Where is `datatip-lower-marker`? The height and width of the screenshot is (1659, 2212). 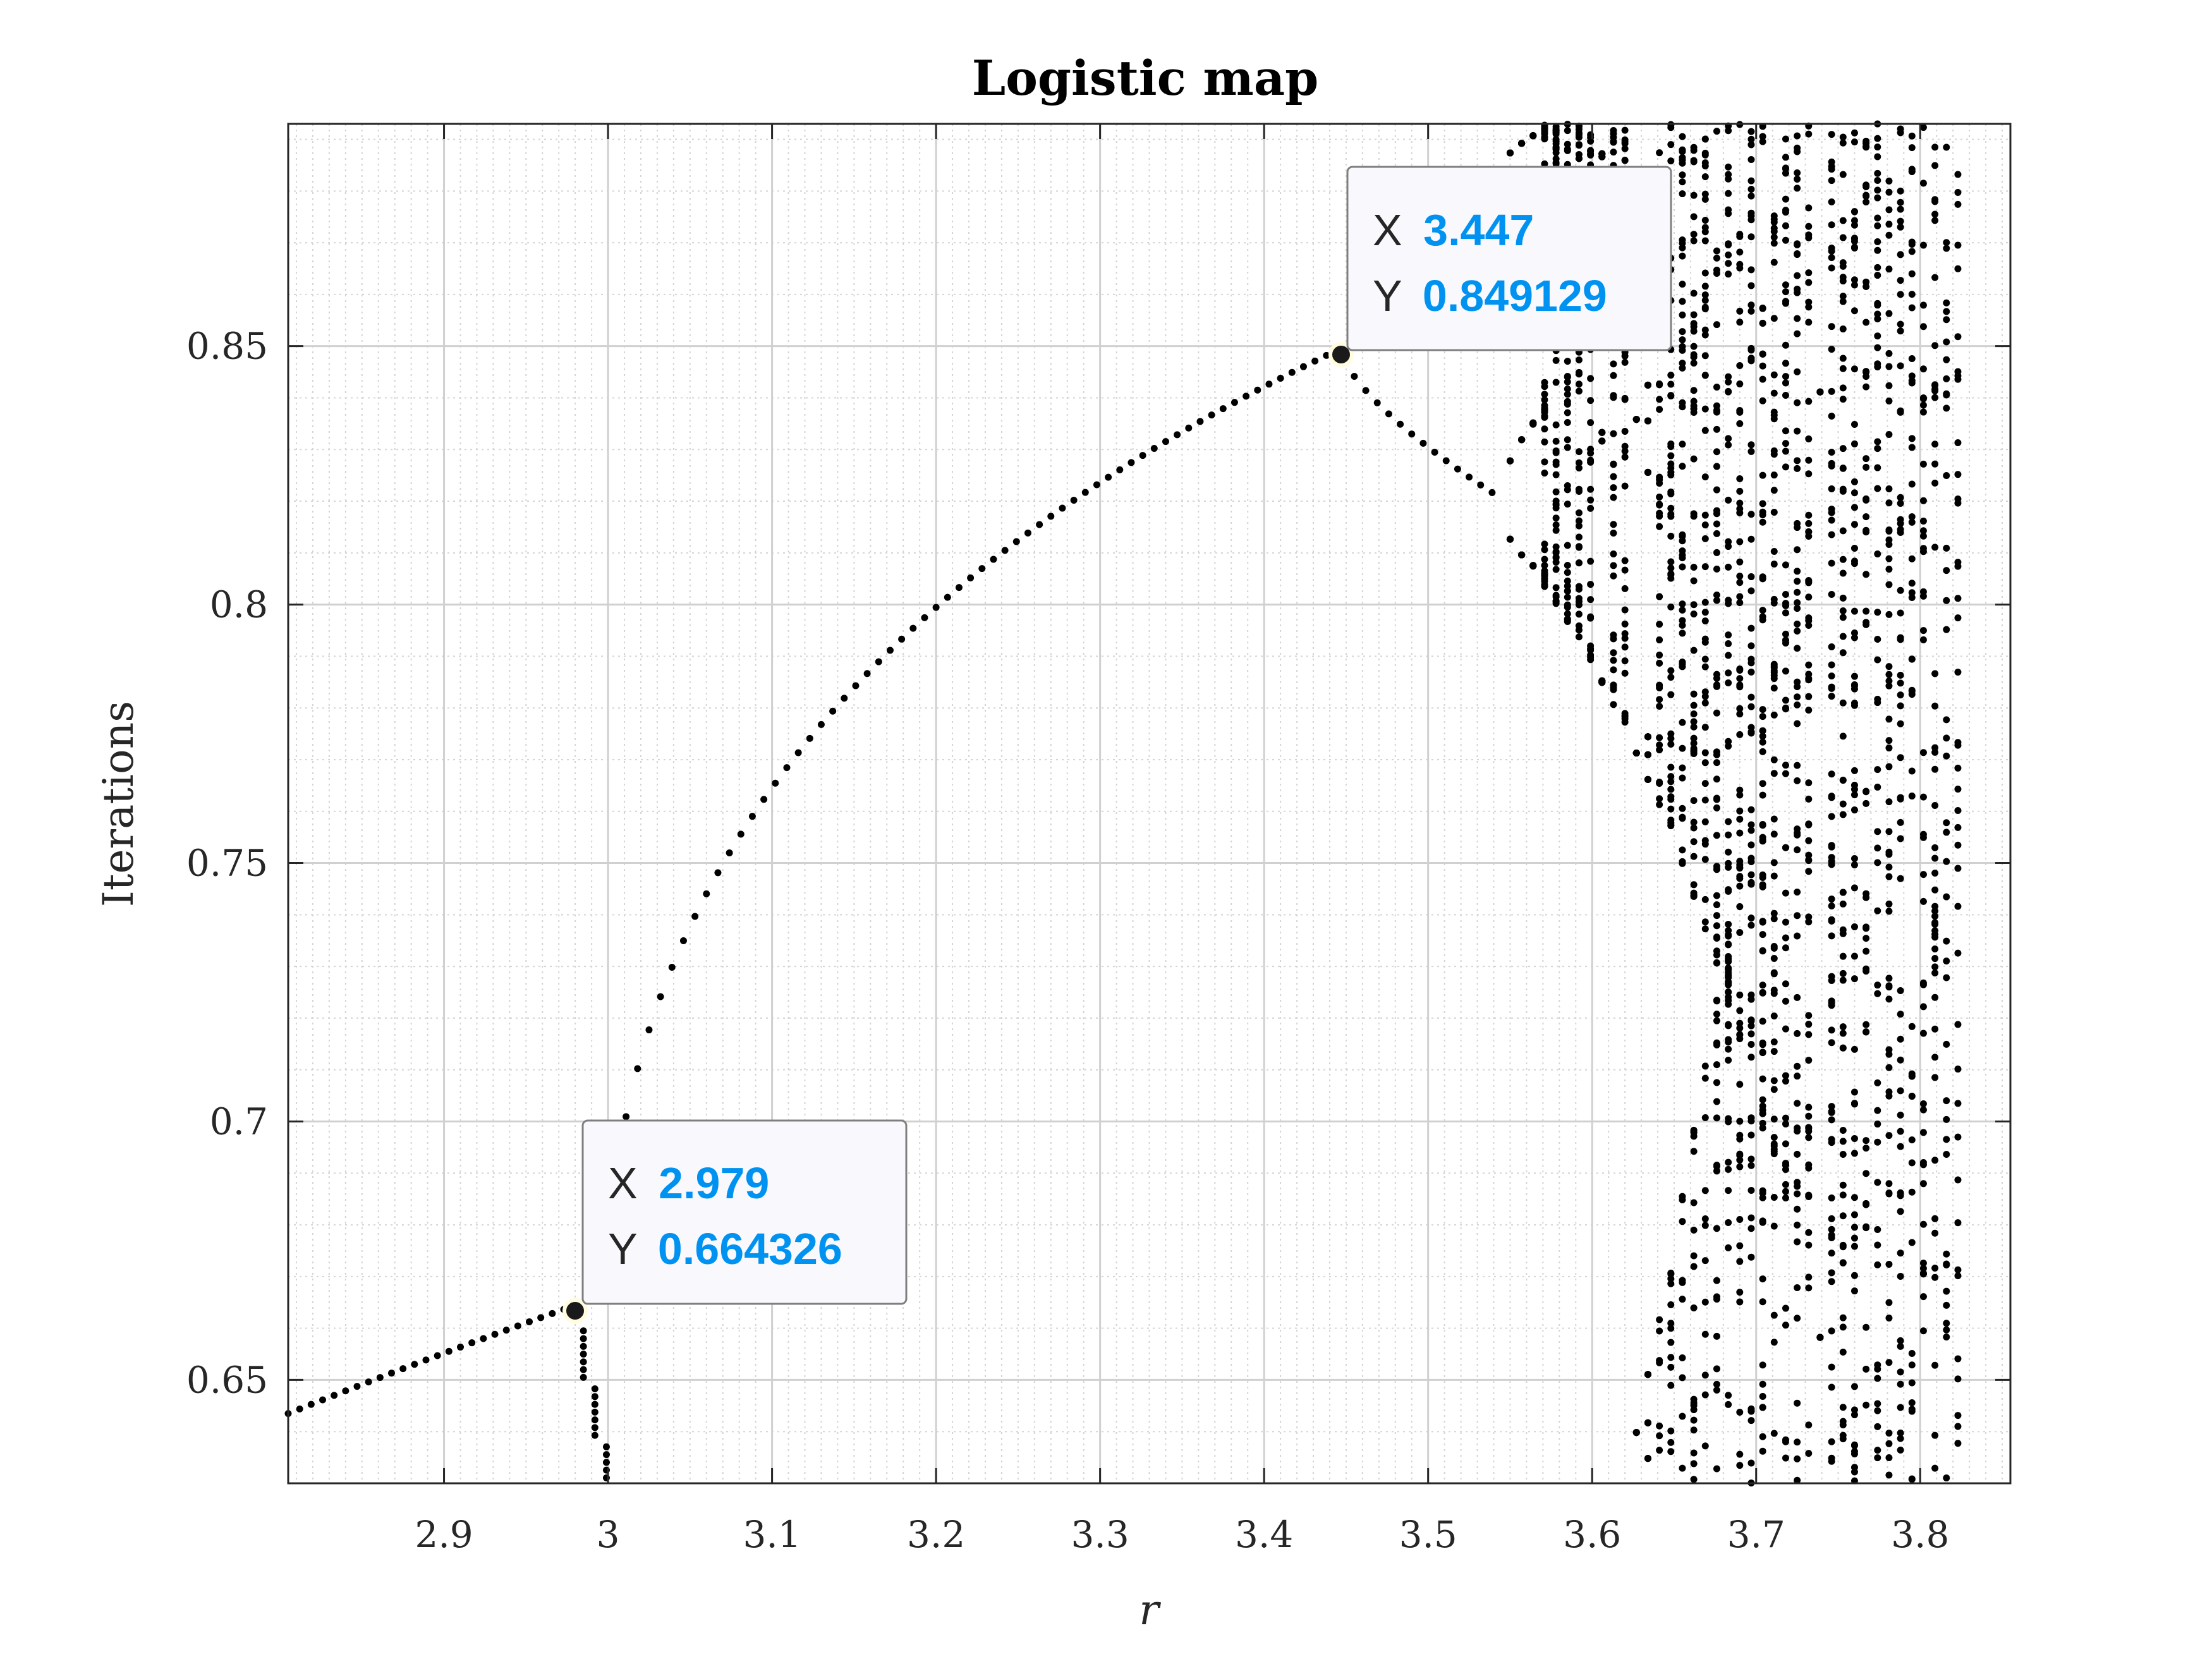 datatip-lower-marker is located at coordinates (575, 1310).